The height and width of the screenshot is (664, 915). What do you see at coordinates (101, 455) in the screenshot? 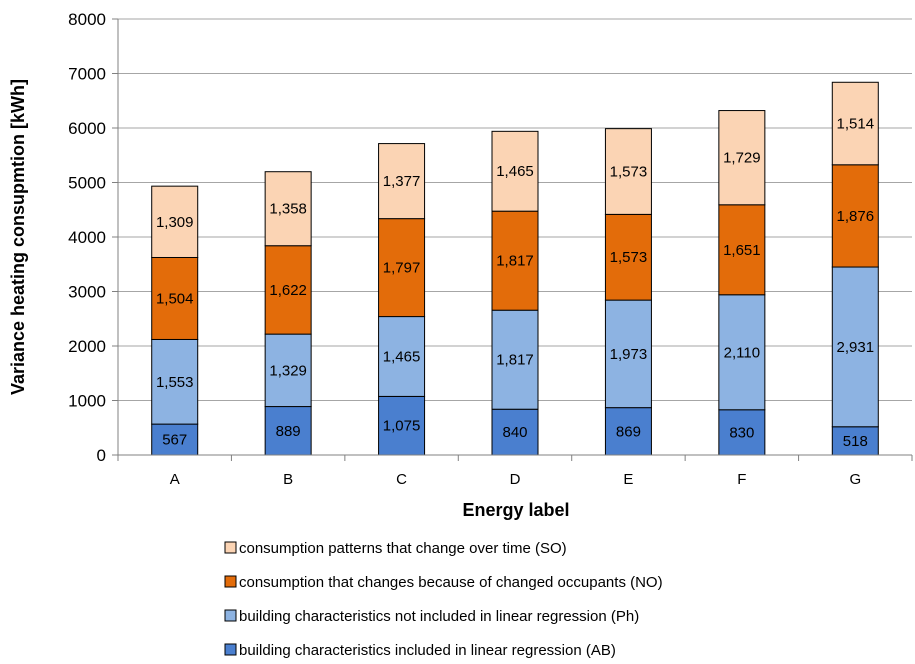
I see `y-tick-label: 0` at bounding box center [101, 455].